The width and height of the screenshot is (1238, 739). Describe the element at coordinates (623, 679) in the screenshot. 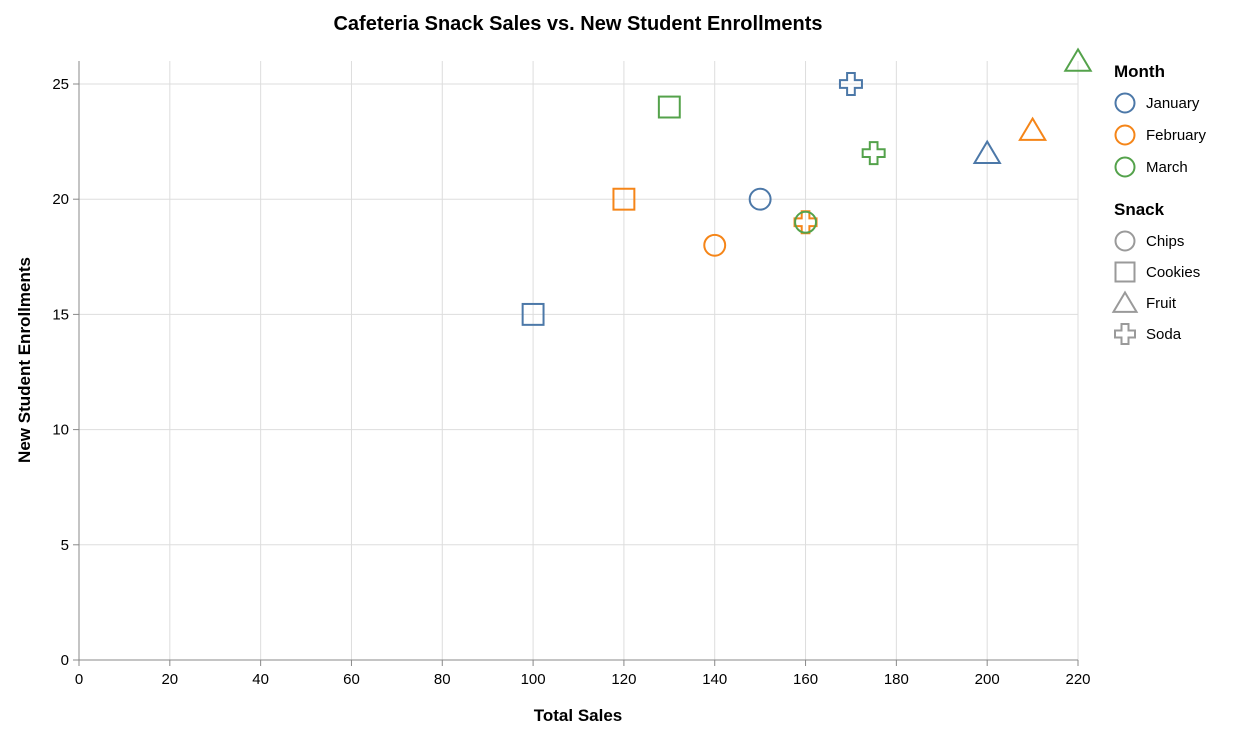

I see `x-tick-label: 120` at that location.